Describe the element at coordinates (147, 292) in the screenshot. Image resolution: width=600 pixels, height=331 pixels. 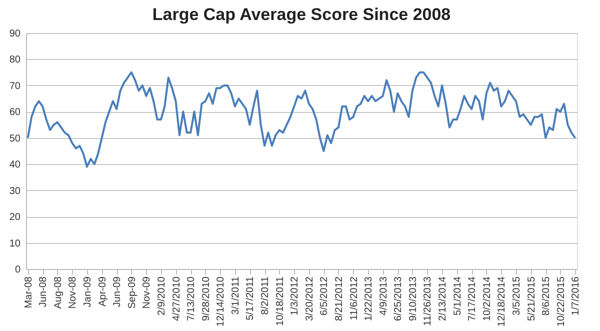
I see `x-tick-label: Nov-09` at that location.